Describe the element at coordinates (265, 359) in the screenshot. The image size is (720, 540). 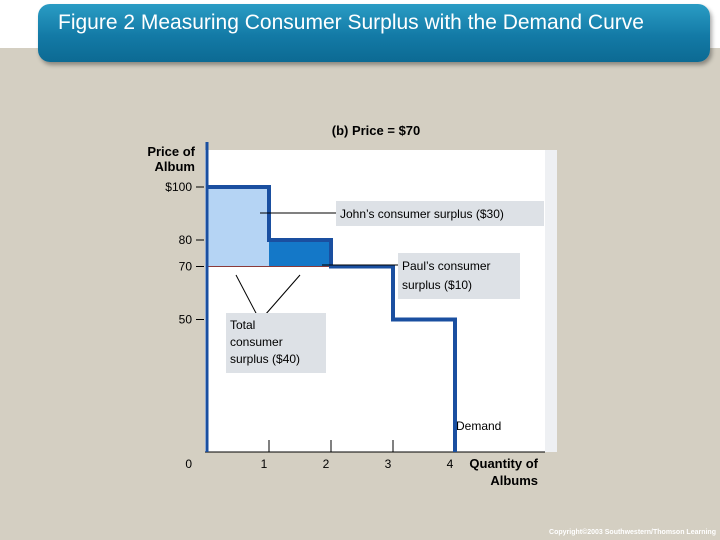
I see `total-label-line3: surplus ($40)` at that location.